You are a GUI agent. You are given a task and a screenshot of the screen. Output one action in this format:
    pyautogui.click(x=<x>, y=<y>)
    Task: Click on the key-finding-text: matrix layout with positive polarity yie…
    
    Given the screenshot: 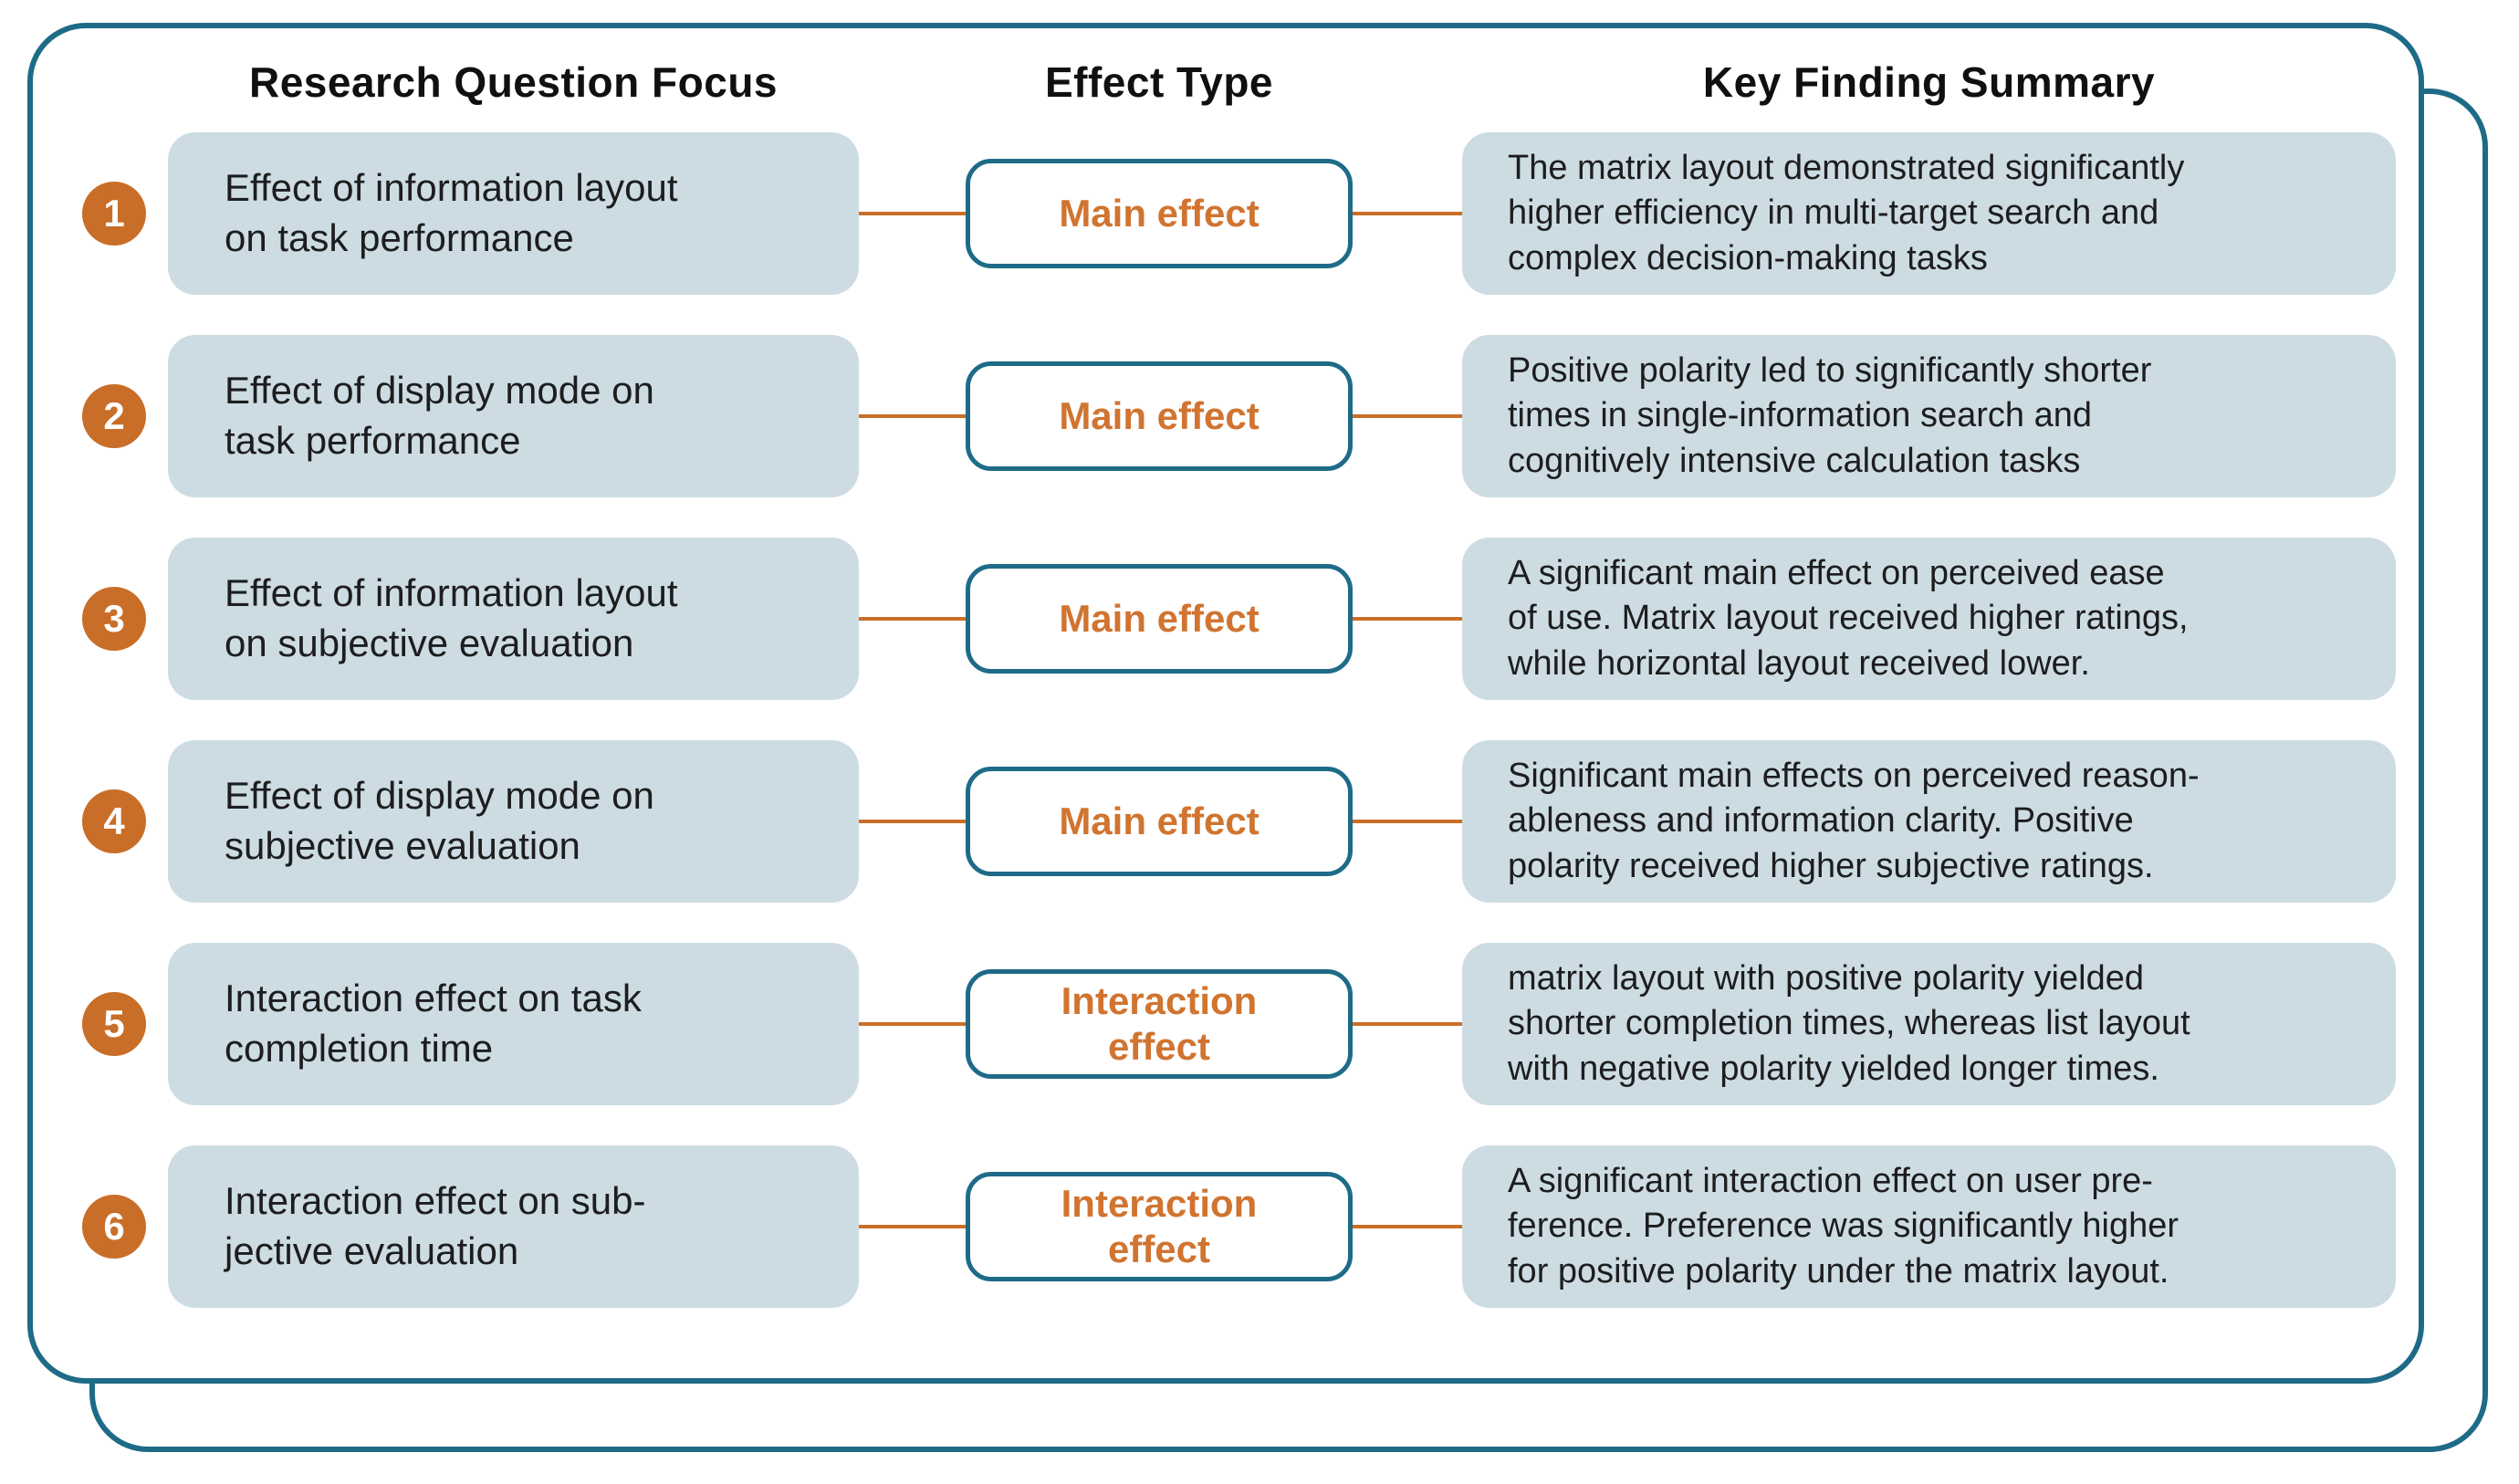 What is the action you would take?
    pyautogui.click(x=1849, y=1023)
    